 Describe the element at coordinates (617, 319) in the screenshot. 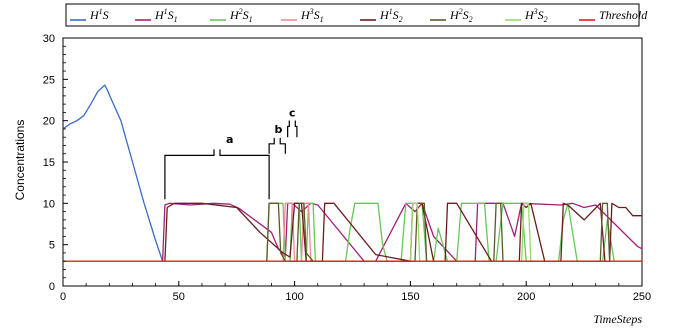

I see `x-axis-label: TimeSteps` at that location.